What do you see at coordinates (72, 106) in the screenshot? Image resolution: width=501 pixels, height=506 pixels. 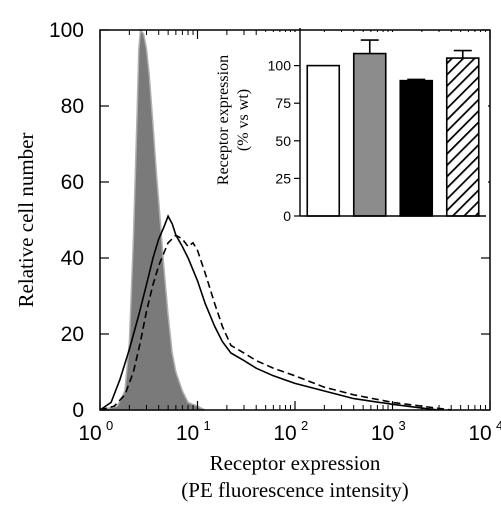 I see `y-tick-label: 80` at bounding box center [72, 106].